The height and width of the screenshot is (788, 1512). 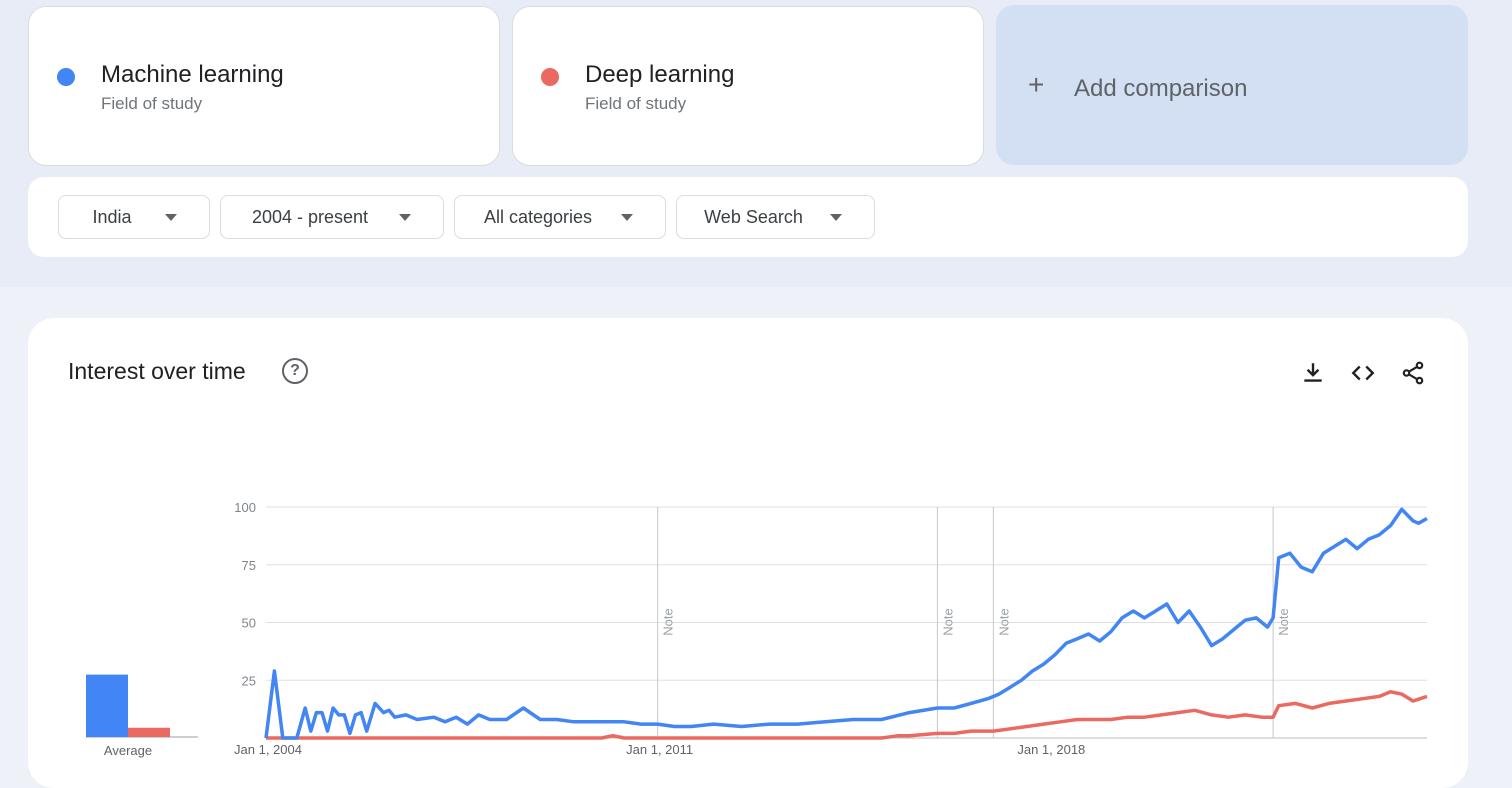 What do you see at coordinates (192, 74) in the screenshot?
I see `term-name: Machine learning` at bounding box center [192, 74].